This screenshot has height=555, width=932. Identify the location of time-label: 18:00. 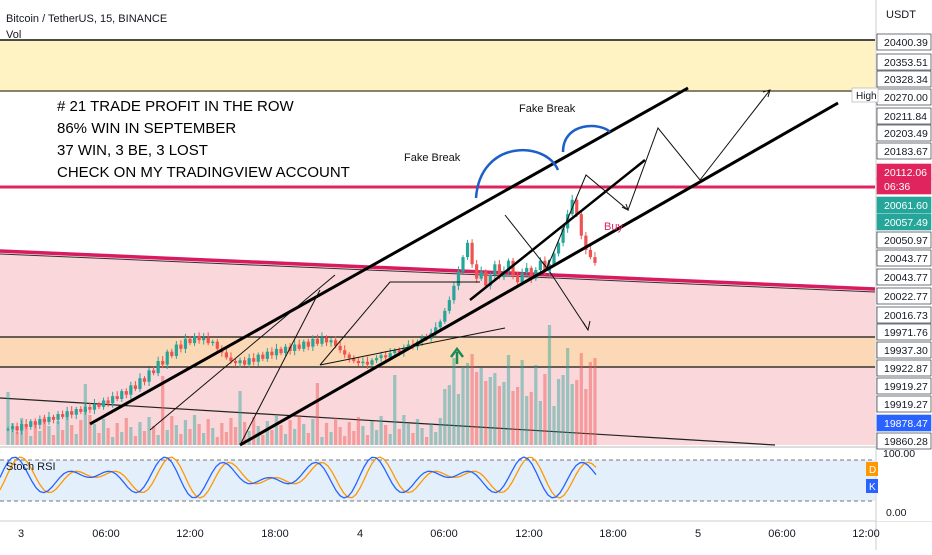
(613, 534).